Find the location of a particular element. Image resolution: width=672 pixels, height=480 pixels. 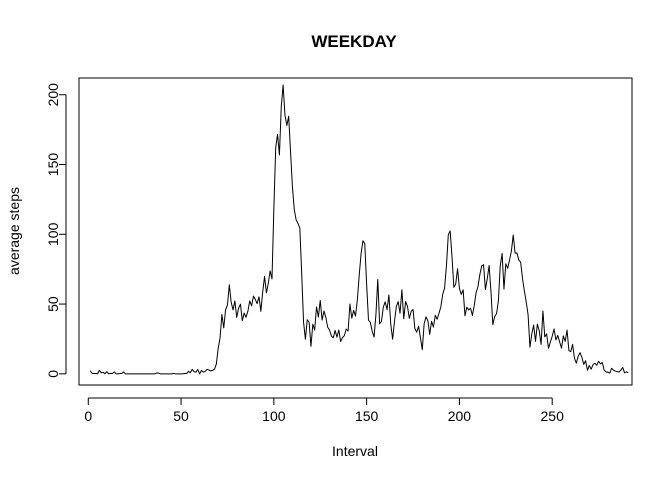

x-tick-label: 200 is located at coordinates (460, 416).